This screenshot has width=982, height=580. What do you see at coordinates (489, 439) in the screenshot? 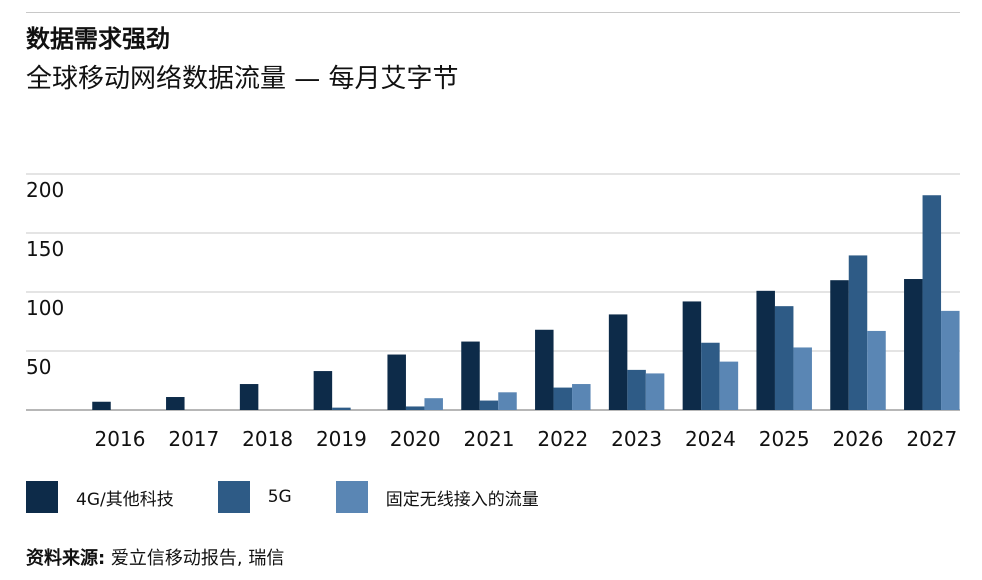
I see `x-tick-label-2021: 2021` at bounding box center [489, 439].